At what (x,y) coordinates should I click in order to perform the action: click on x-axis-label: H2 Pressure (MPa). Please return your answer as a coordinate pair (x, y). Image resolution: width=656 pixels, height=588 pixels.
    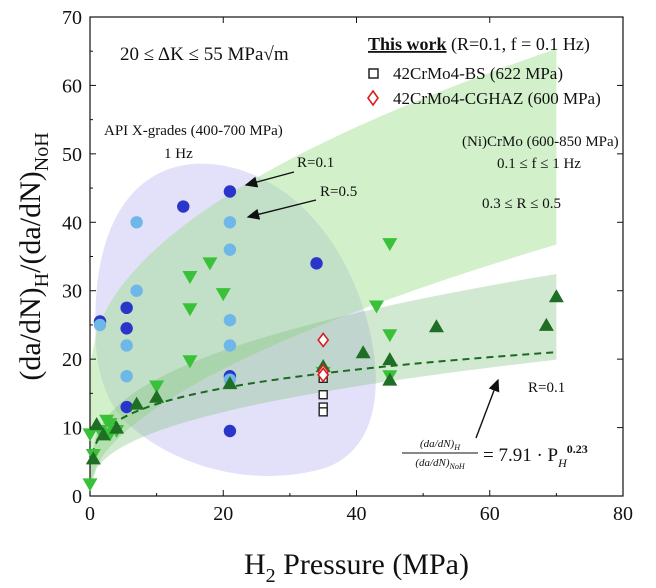
    Looking at the image, I should click on (356, 565).